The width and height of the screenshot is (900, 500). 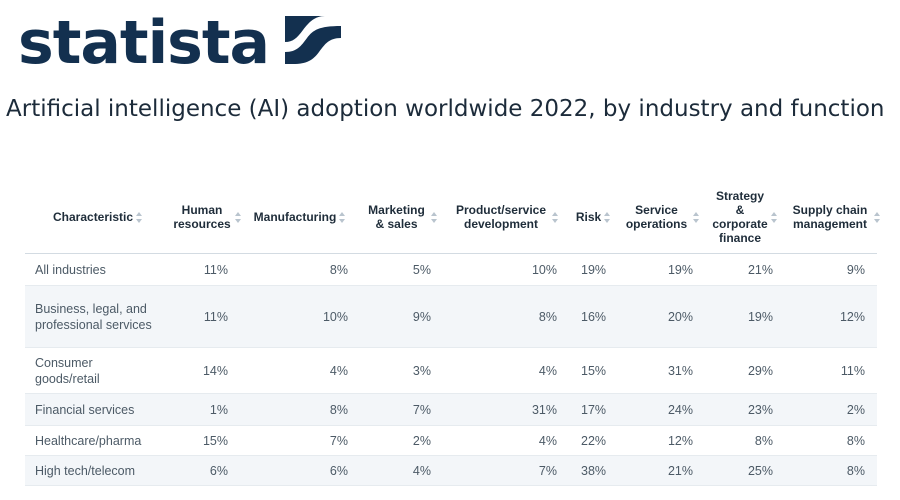 I want to click on column-header: Risk, so click(x=593, y=217).